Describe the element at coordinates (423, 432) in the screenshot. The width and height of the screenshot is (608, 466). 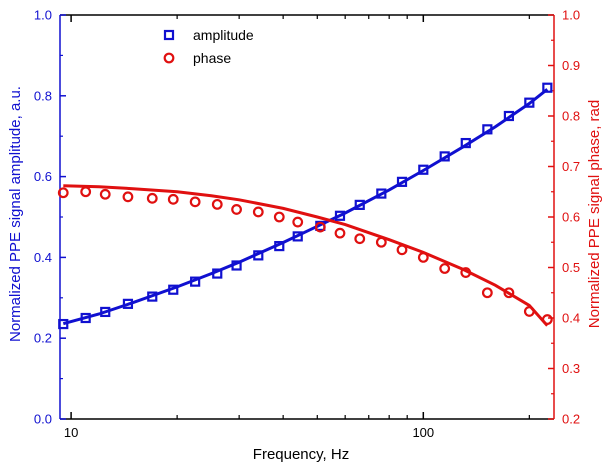
I see `x-tick-label: 100` at that location.